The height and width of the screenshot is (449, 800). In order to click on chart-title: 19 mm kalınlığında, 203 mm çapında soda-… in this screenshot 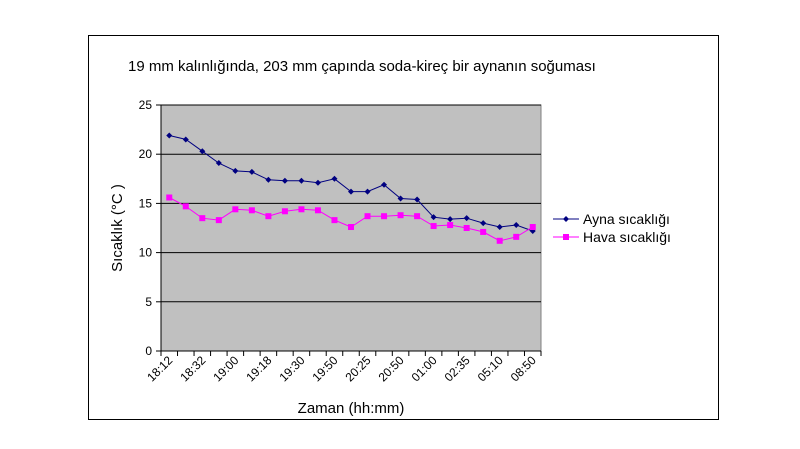, I will do `click(362, 66)`.